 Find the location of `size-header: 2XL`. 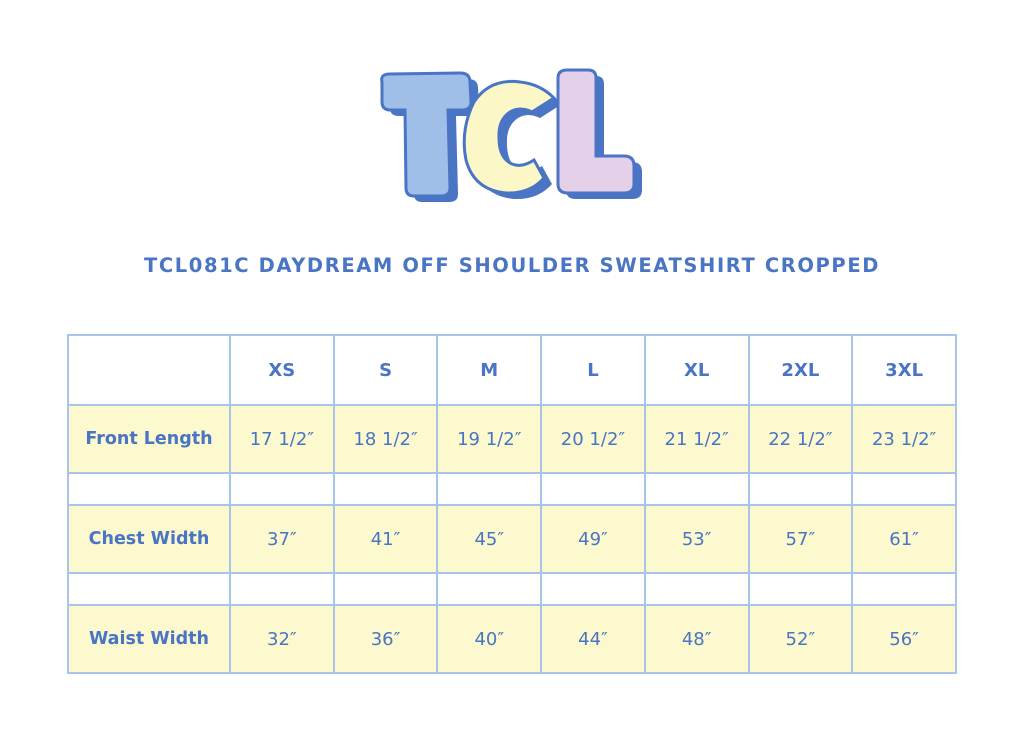

size-header: 2XL is located at coordinates (800, 370).